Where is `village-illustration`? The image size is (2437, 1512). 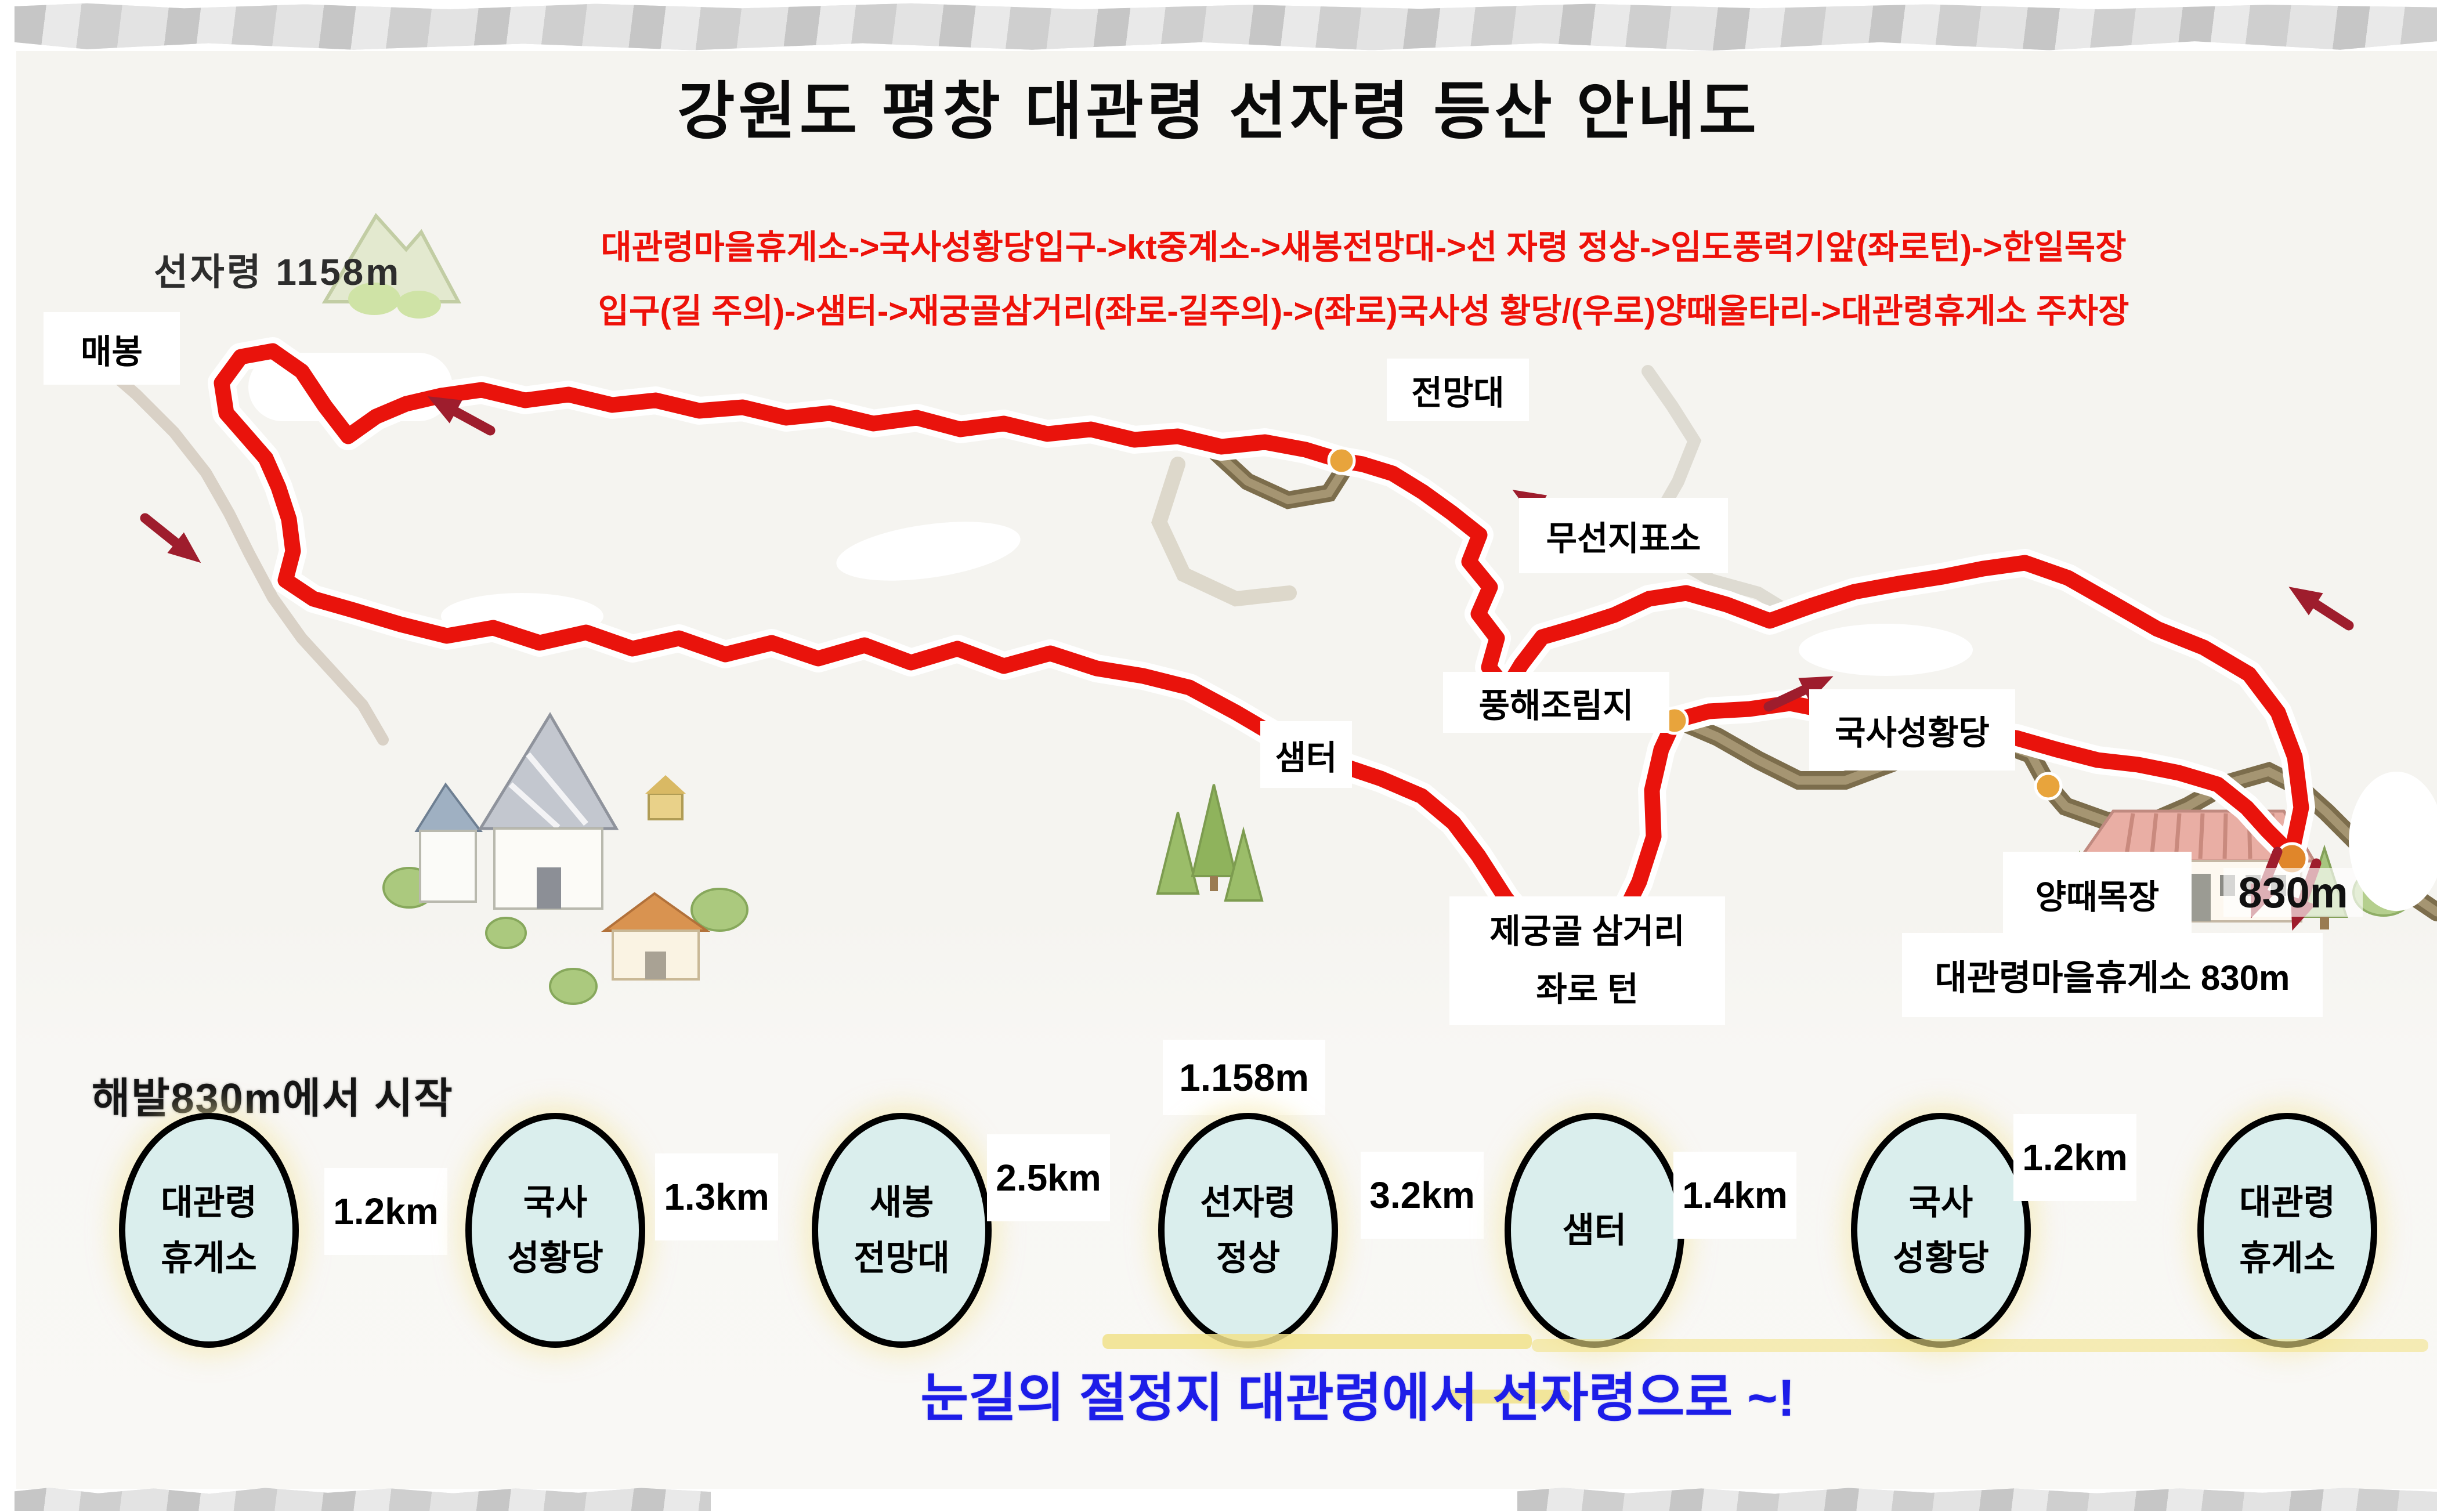 village-illustration is located at coordinates (565, 858).